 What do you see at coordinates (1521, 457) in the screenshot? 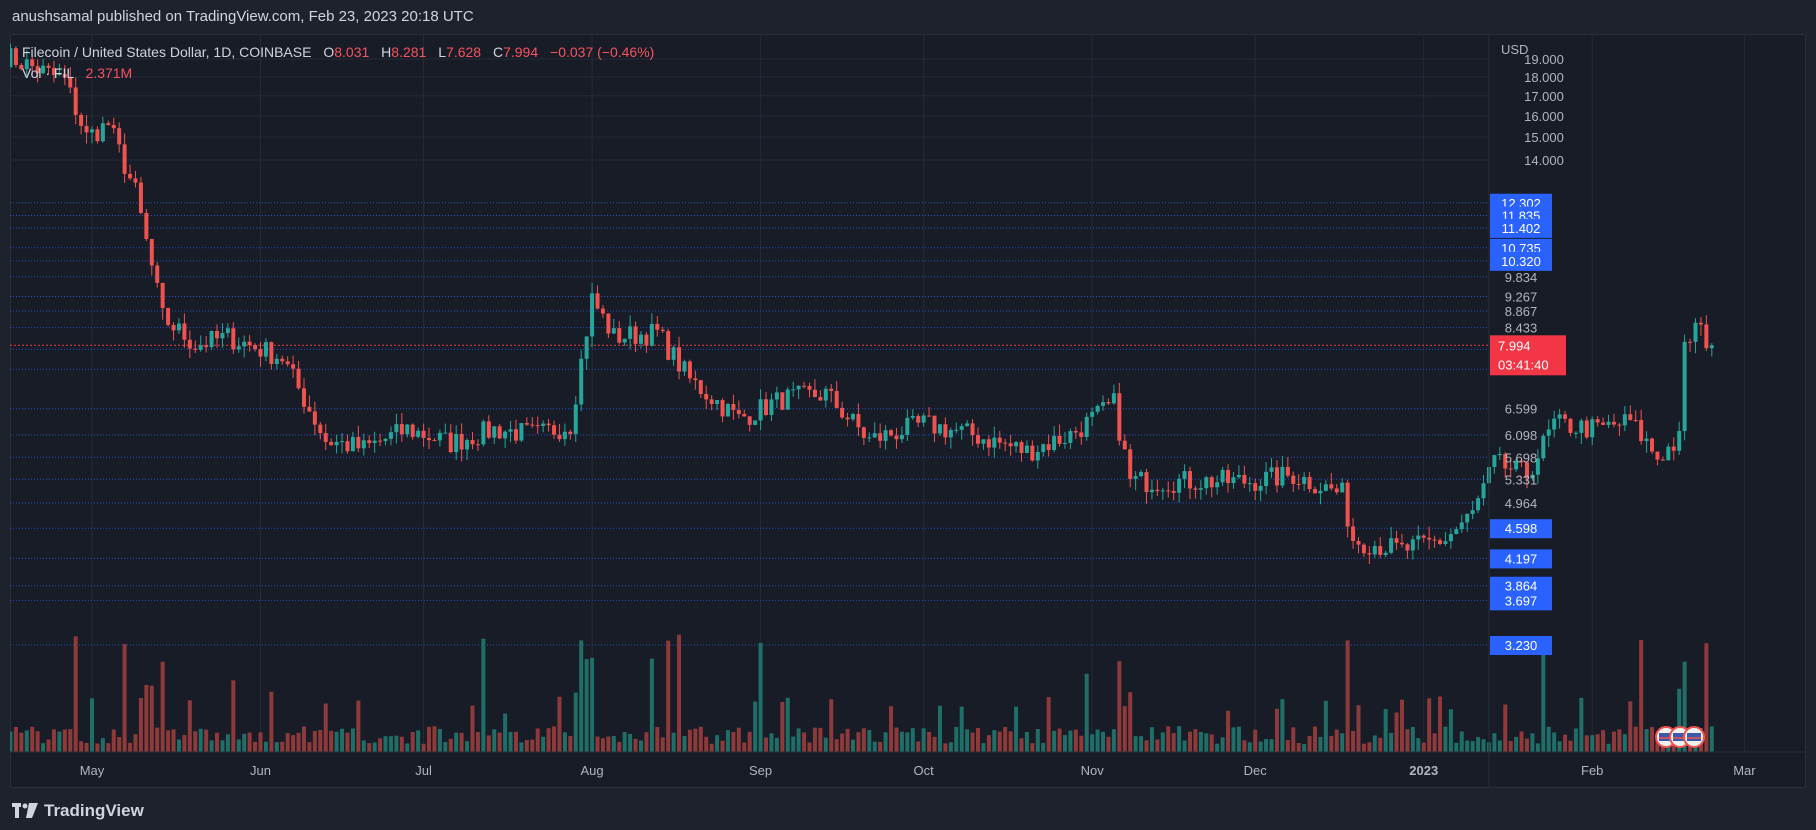
I see `level-price-tag: 5.698` at bounding box center [1521, 457].